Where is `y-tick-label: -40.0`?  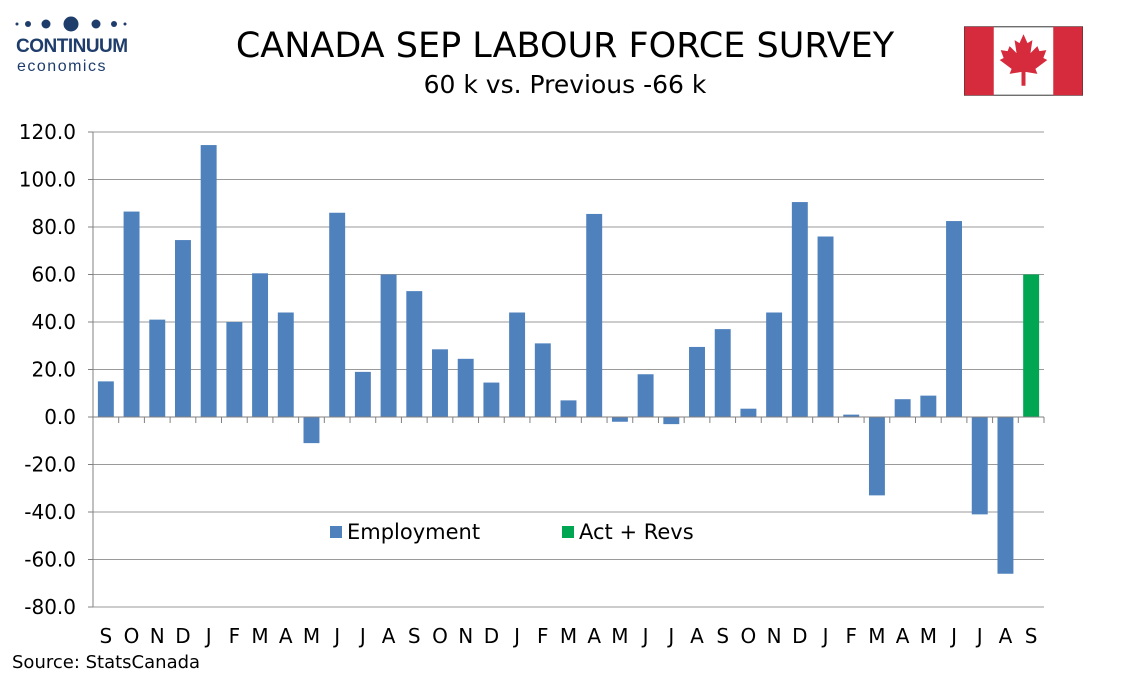 y-tick-label: -40.0 is located at coordinates (50, 512).